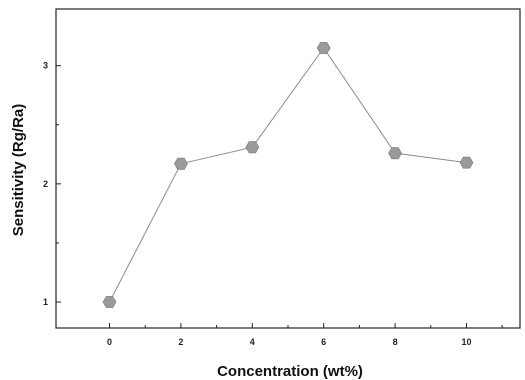 The image size is (525, 380). What do you see at coordinates (323, 342) in the screenshot?
I see `x-tick-label: 6` at bounding box center [323, 342].